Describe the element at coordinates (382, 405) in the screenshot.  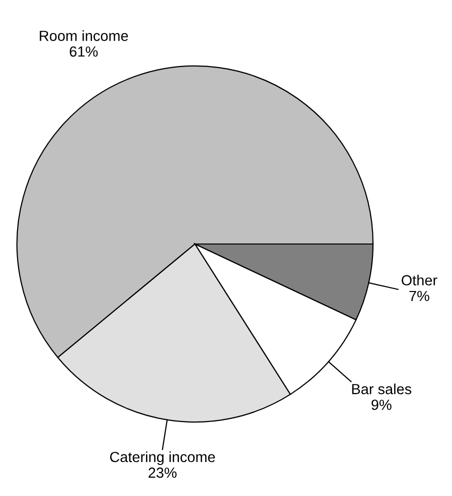
I see `data-label: 9%` at that location.